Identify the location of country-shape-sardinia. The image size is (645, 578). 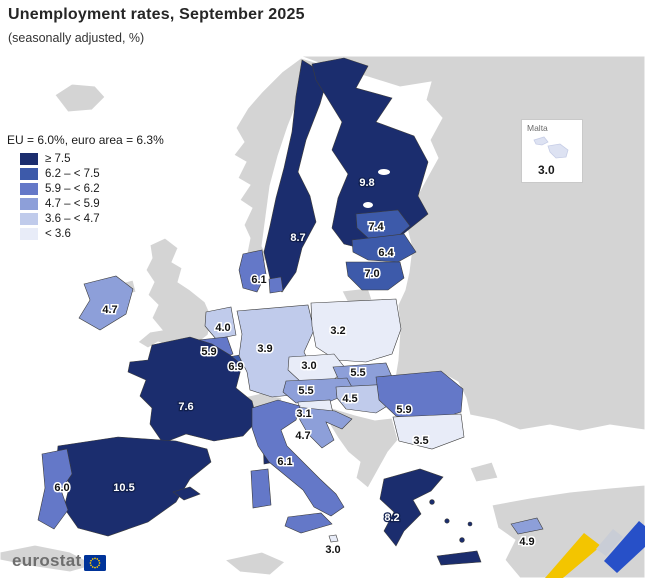
(261, 488).